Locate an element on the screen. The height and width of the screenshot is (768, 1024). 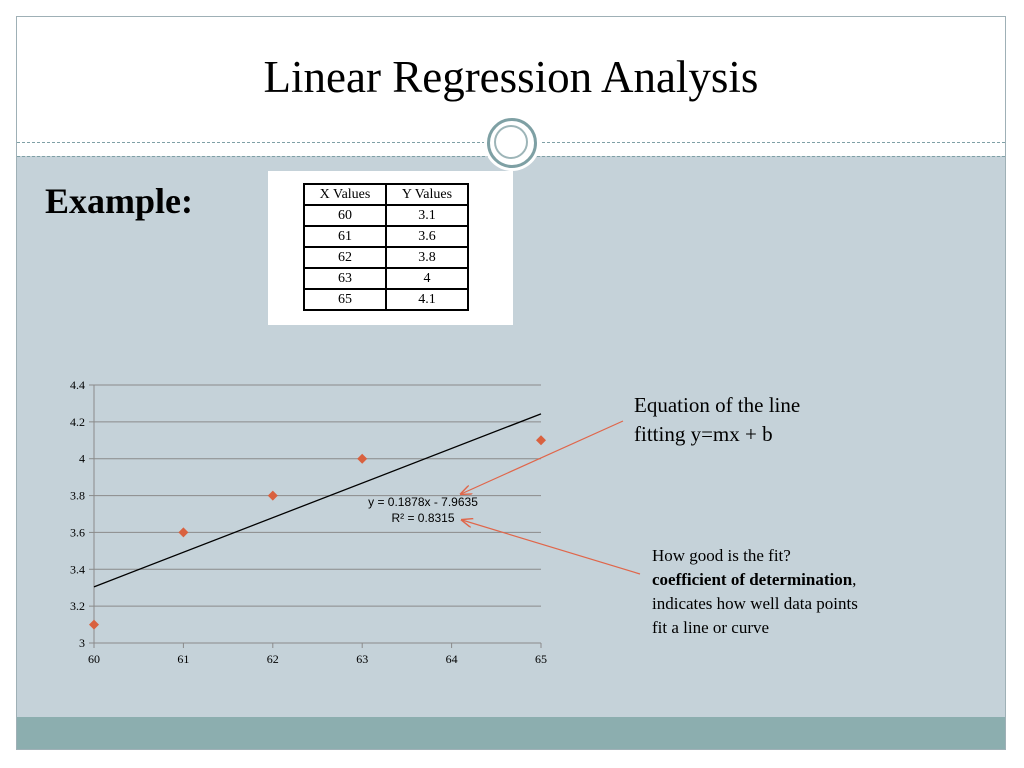
table-row: 62 3.8 is located at coordinates (386, 257).